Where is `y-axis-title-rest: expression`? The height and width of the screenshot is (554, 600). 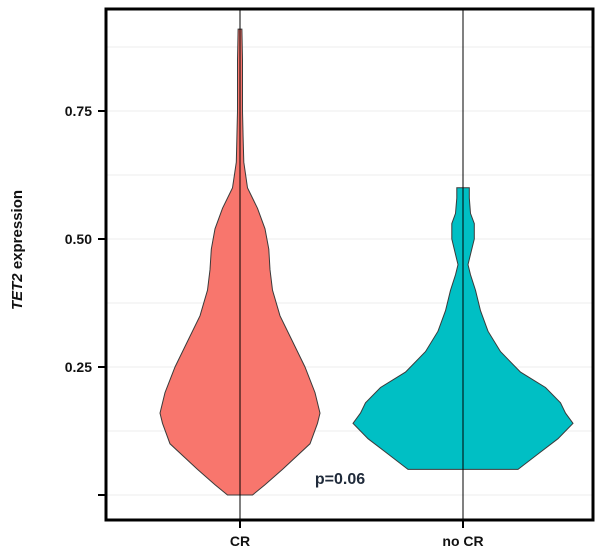
y-axis-title-rest: expression is located at coordinates (17, 231).